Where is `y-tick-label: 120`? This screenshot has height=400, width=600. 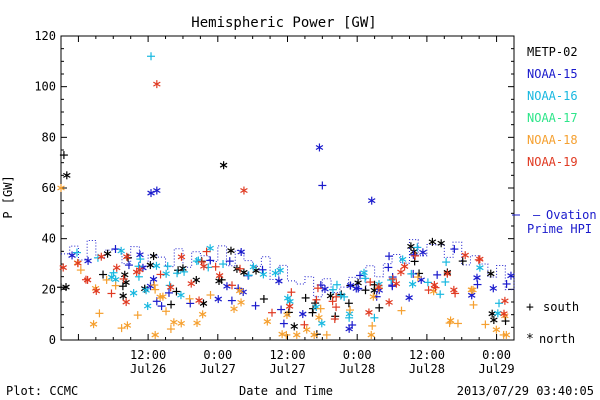 y-tick-label: 120 is located at coordinates (45, 36).